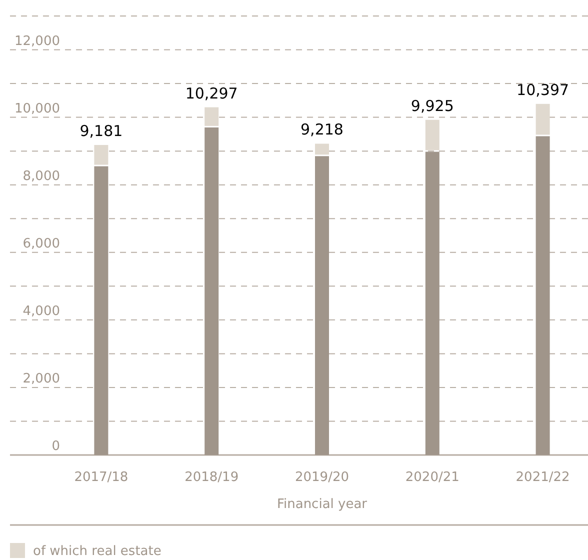 The height and width of the screenshot is (560, 588). I want to click on x-tick-label: 2021/22, so click(543, 477).